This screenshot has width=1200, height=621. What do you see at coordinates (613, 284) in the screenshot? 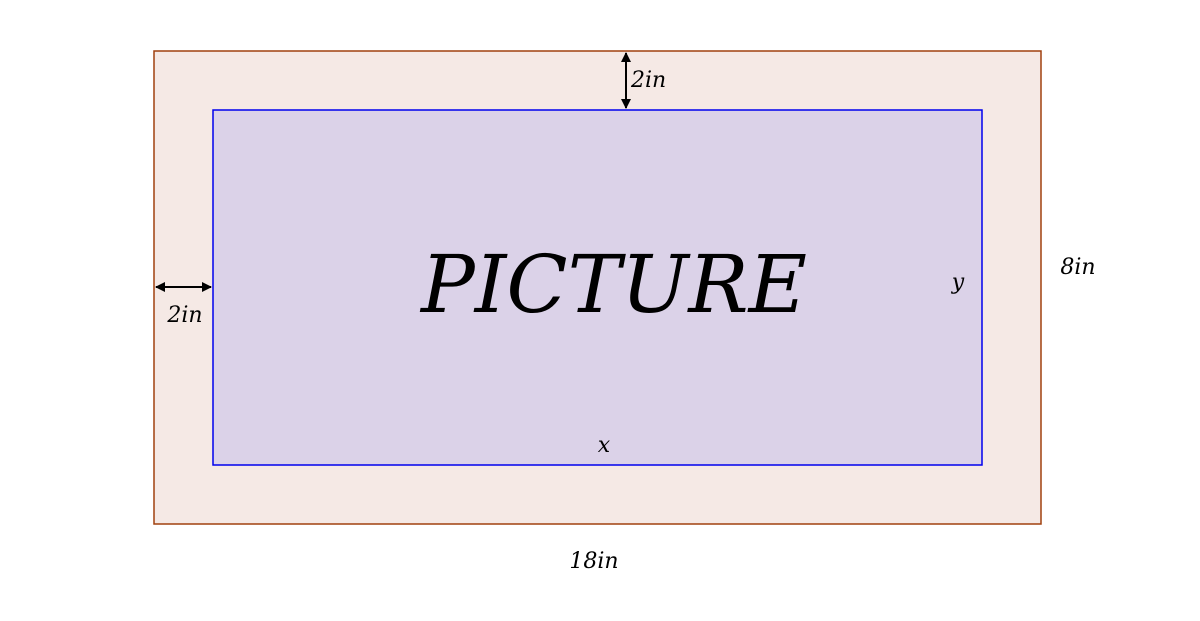
I see `picture-label: PICTURE` at bounding box center [613, 284].